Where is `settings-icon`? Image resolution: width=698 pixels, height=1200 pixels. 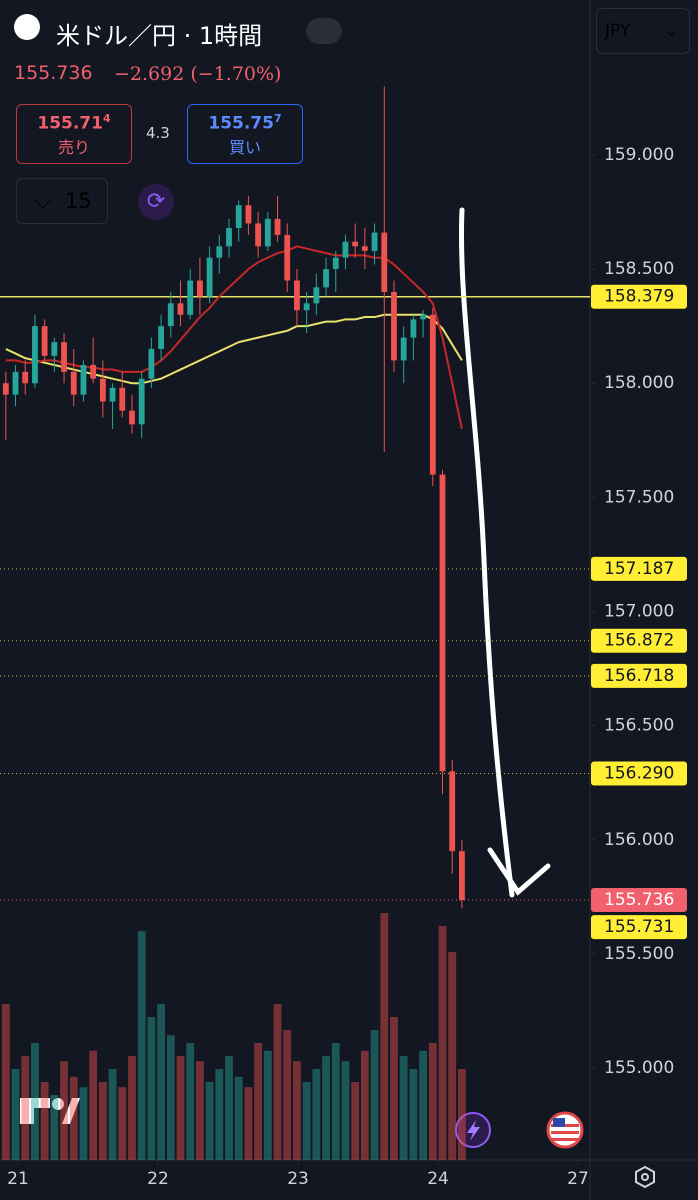
settings-icon is located at coordinates (645, 1177).